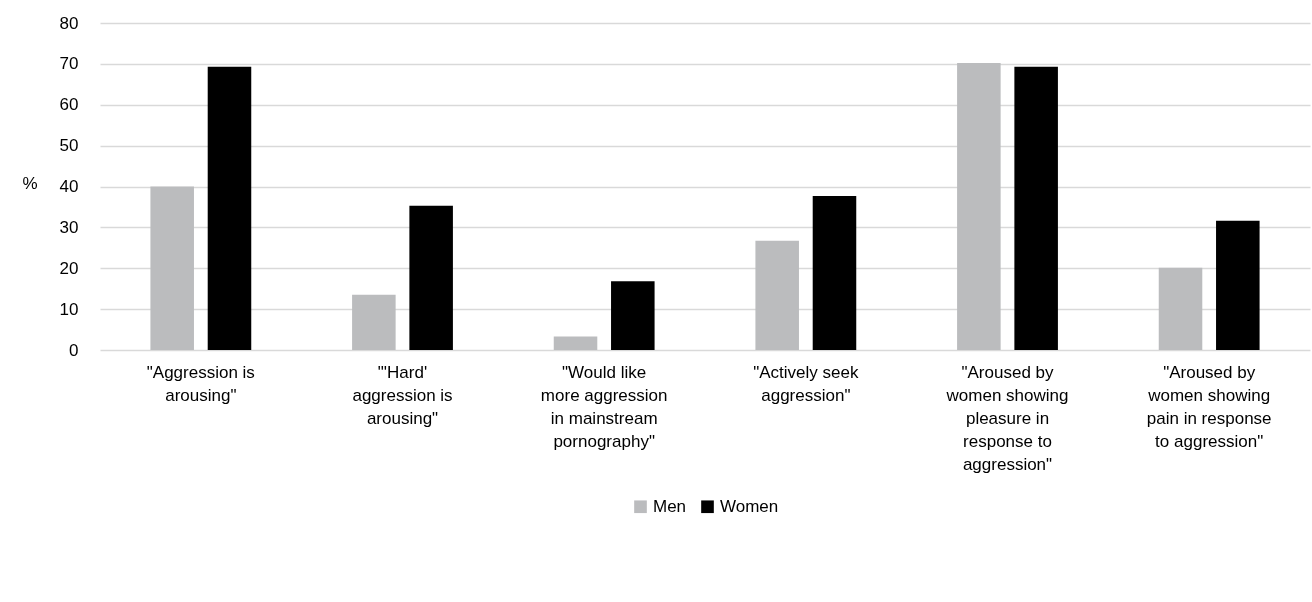  I want to click on y-tick-label: 50, so click(69, 146).